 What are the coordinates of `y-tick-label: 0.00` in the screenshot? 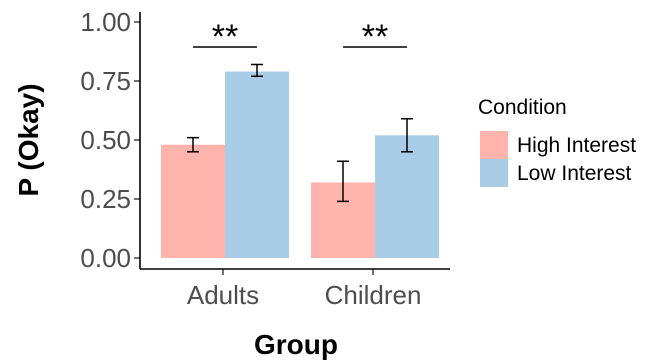 It's located at (105, 258).